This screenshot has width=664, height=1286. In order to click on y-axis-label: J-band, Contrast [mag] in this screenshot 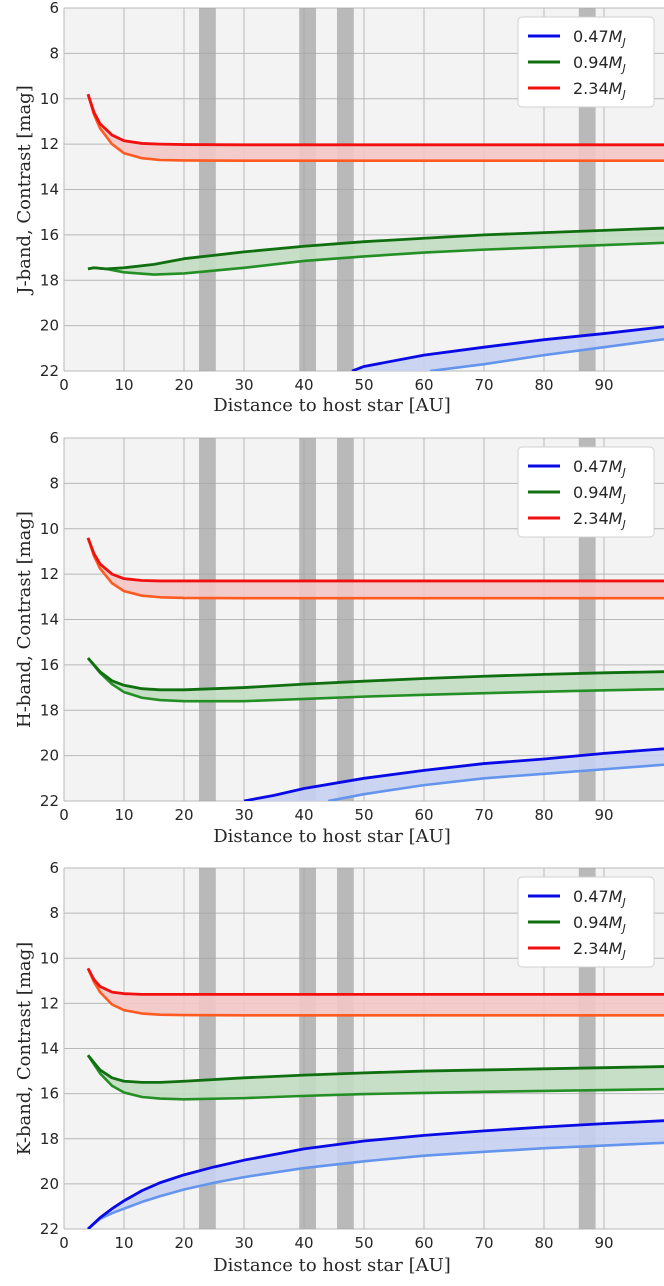, I will do `click(24, 190)`.